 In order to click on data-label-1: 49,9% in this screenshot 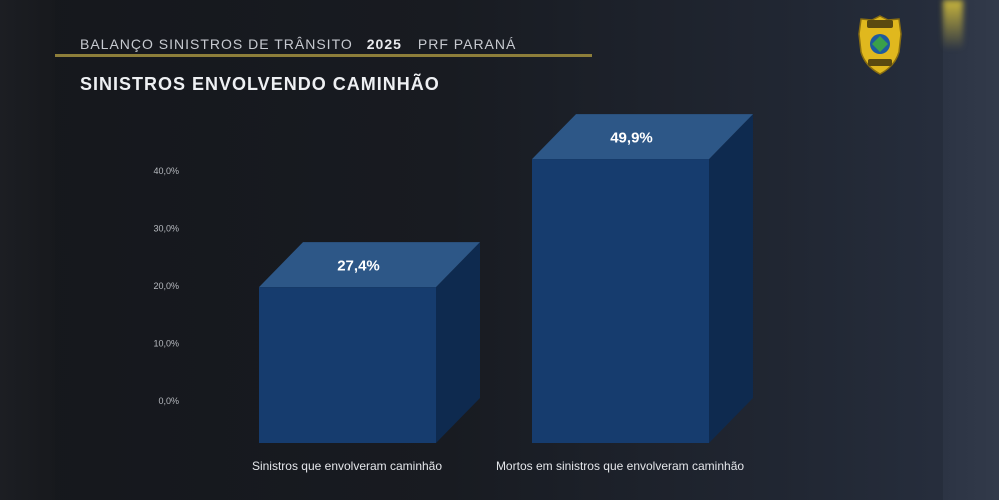, I will do `click(631, 138)`.